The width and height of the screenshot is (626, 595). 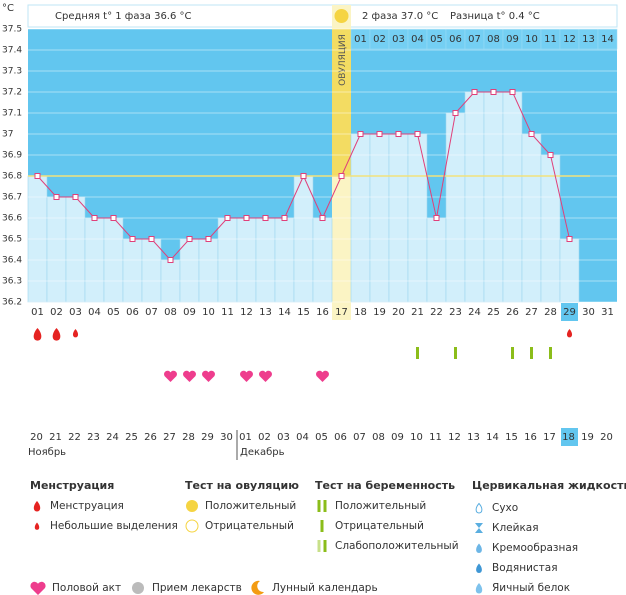 I want to click on legend-title: Тест на беременность, so click(x=385, y=485).